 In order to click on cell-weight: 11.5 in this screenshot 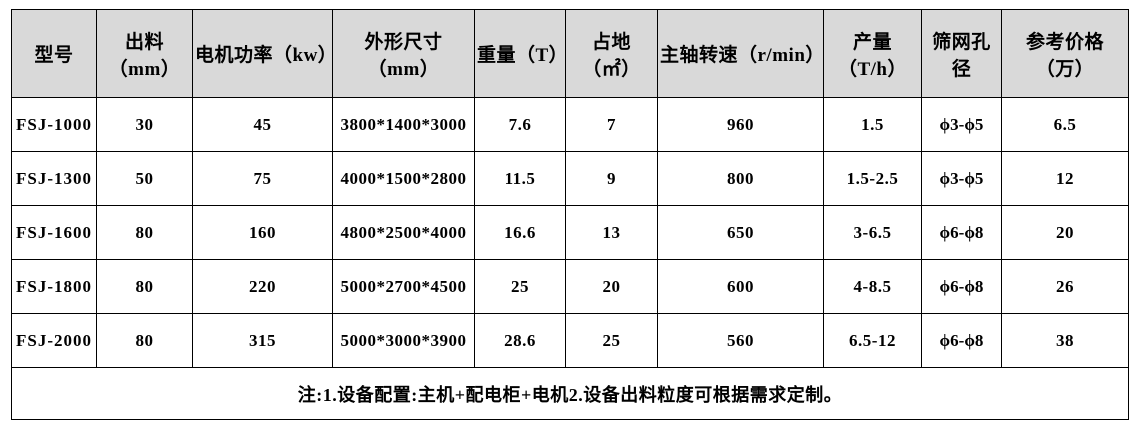, I will do `click(520, 178)`.